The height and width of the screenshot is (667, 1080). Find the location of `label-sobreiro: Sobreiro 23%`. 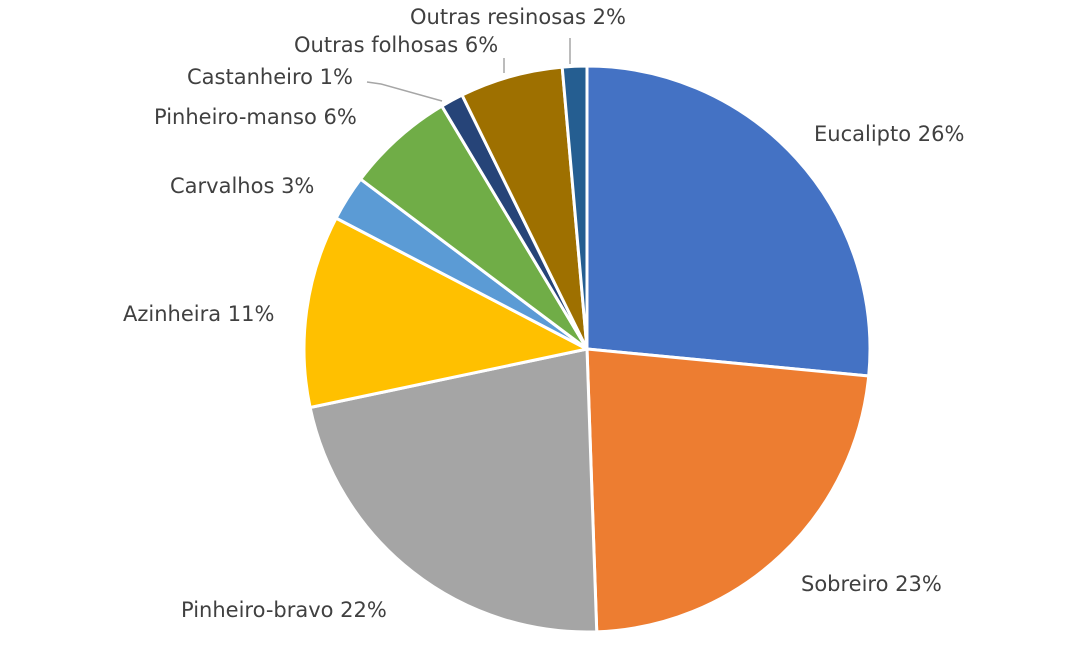

label-sobreiro: Sobreiro 23% is located at coordinates (871, 584).